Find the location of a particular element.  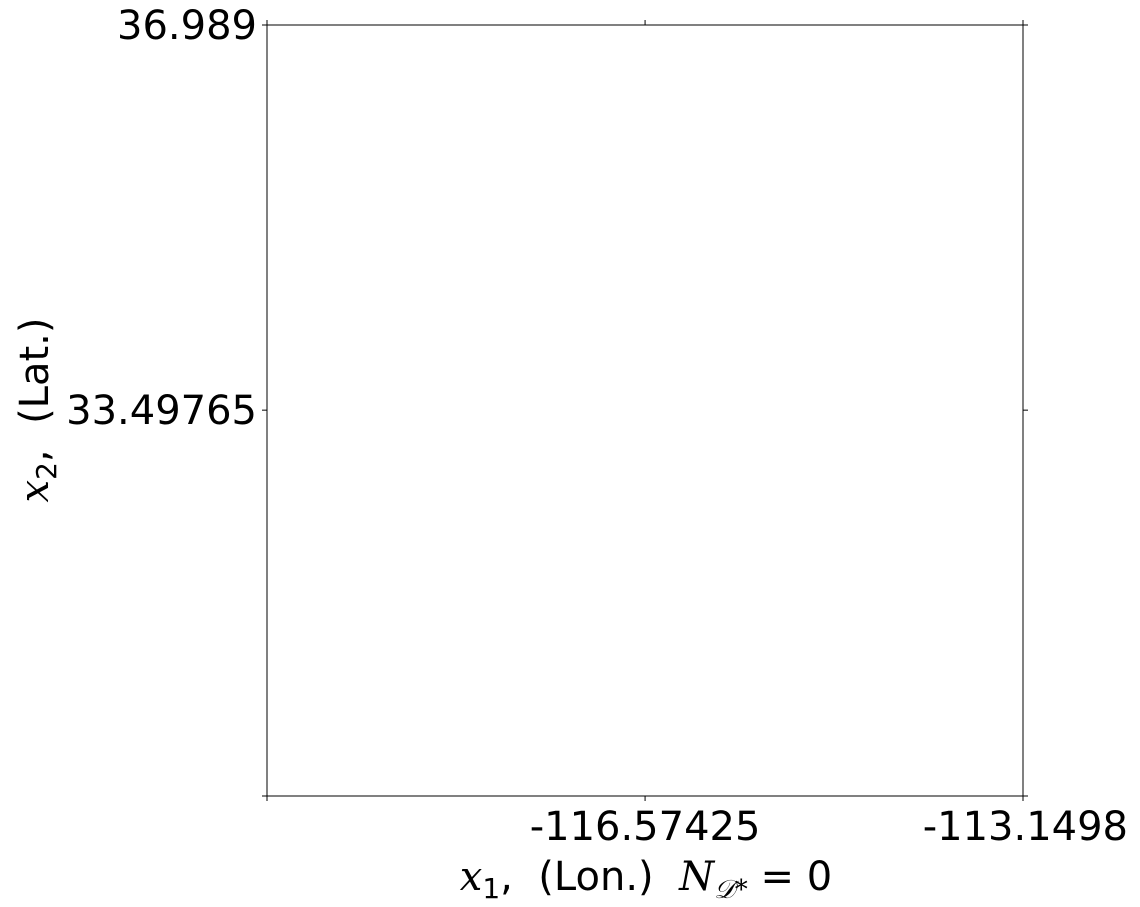

x-axis-count-equals: = 0 is located at coordinates (790, 877).